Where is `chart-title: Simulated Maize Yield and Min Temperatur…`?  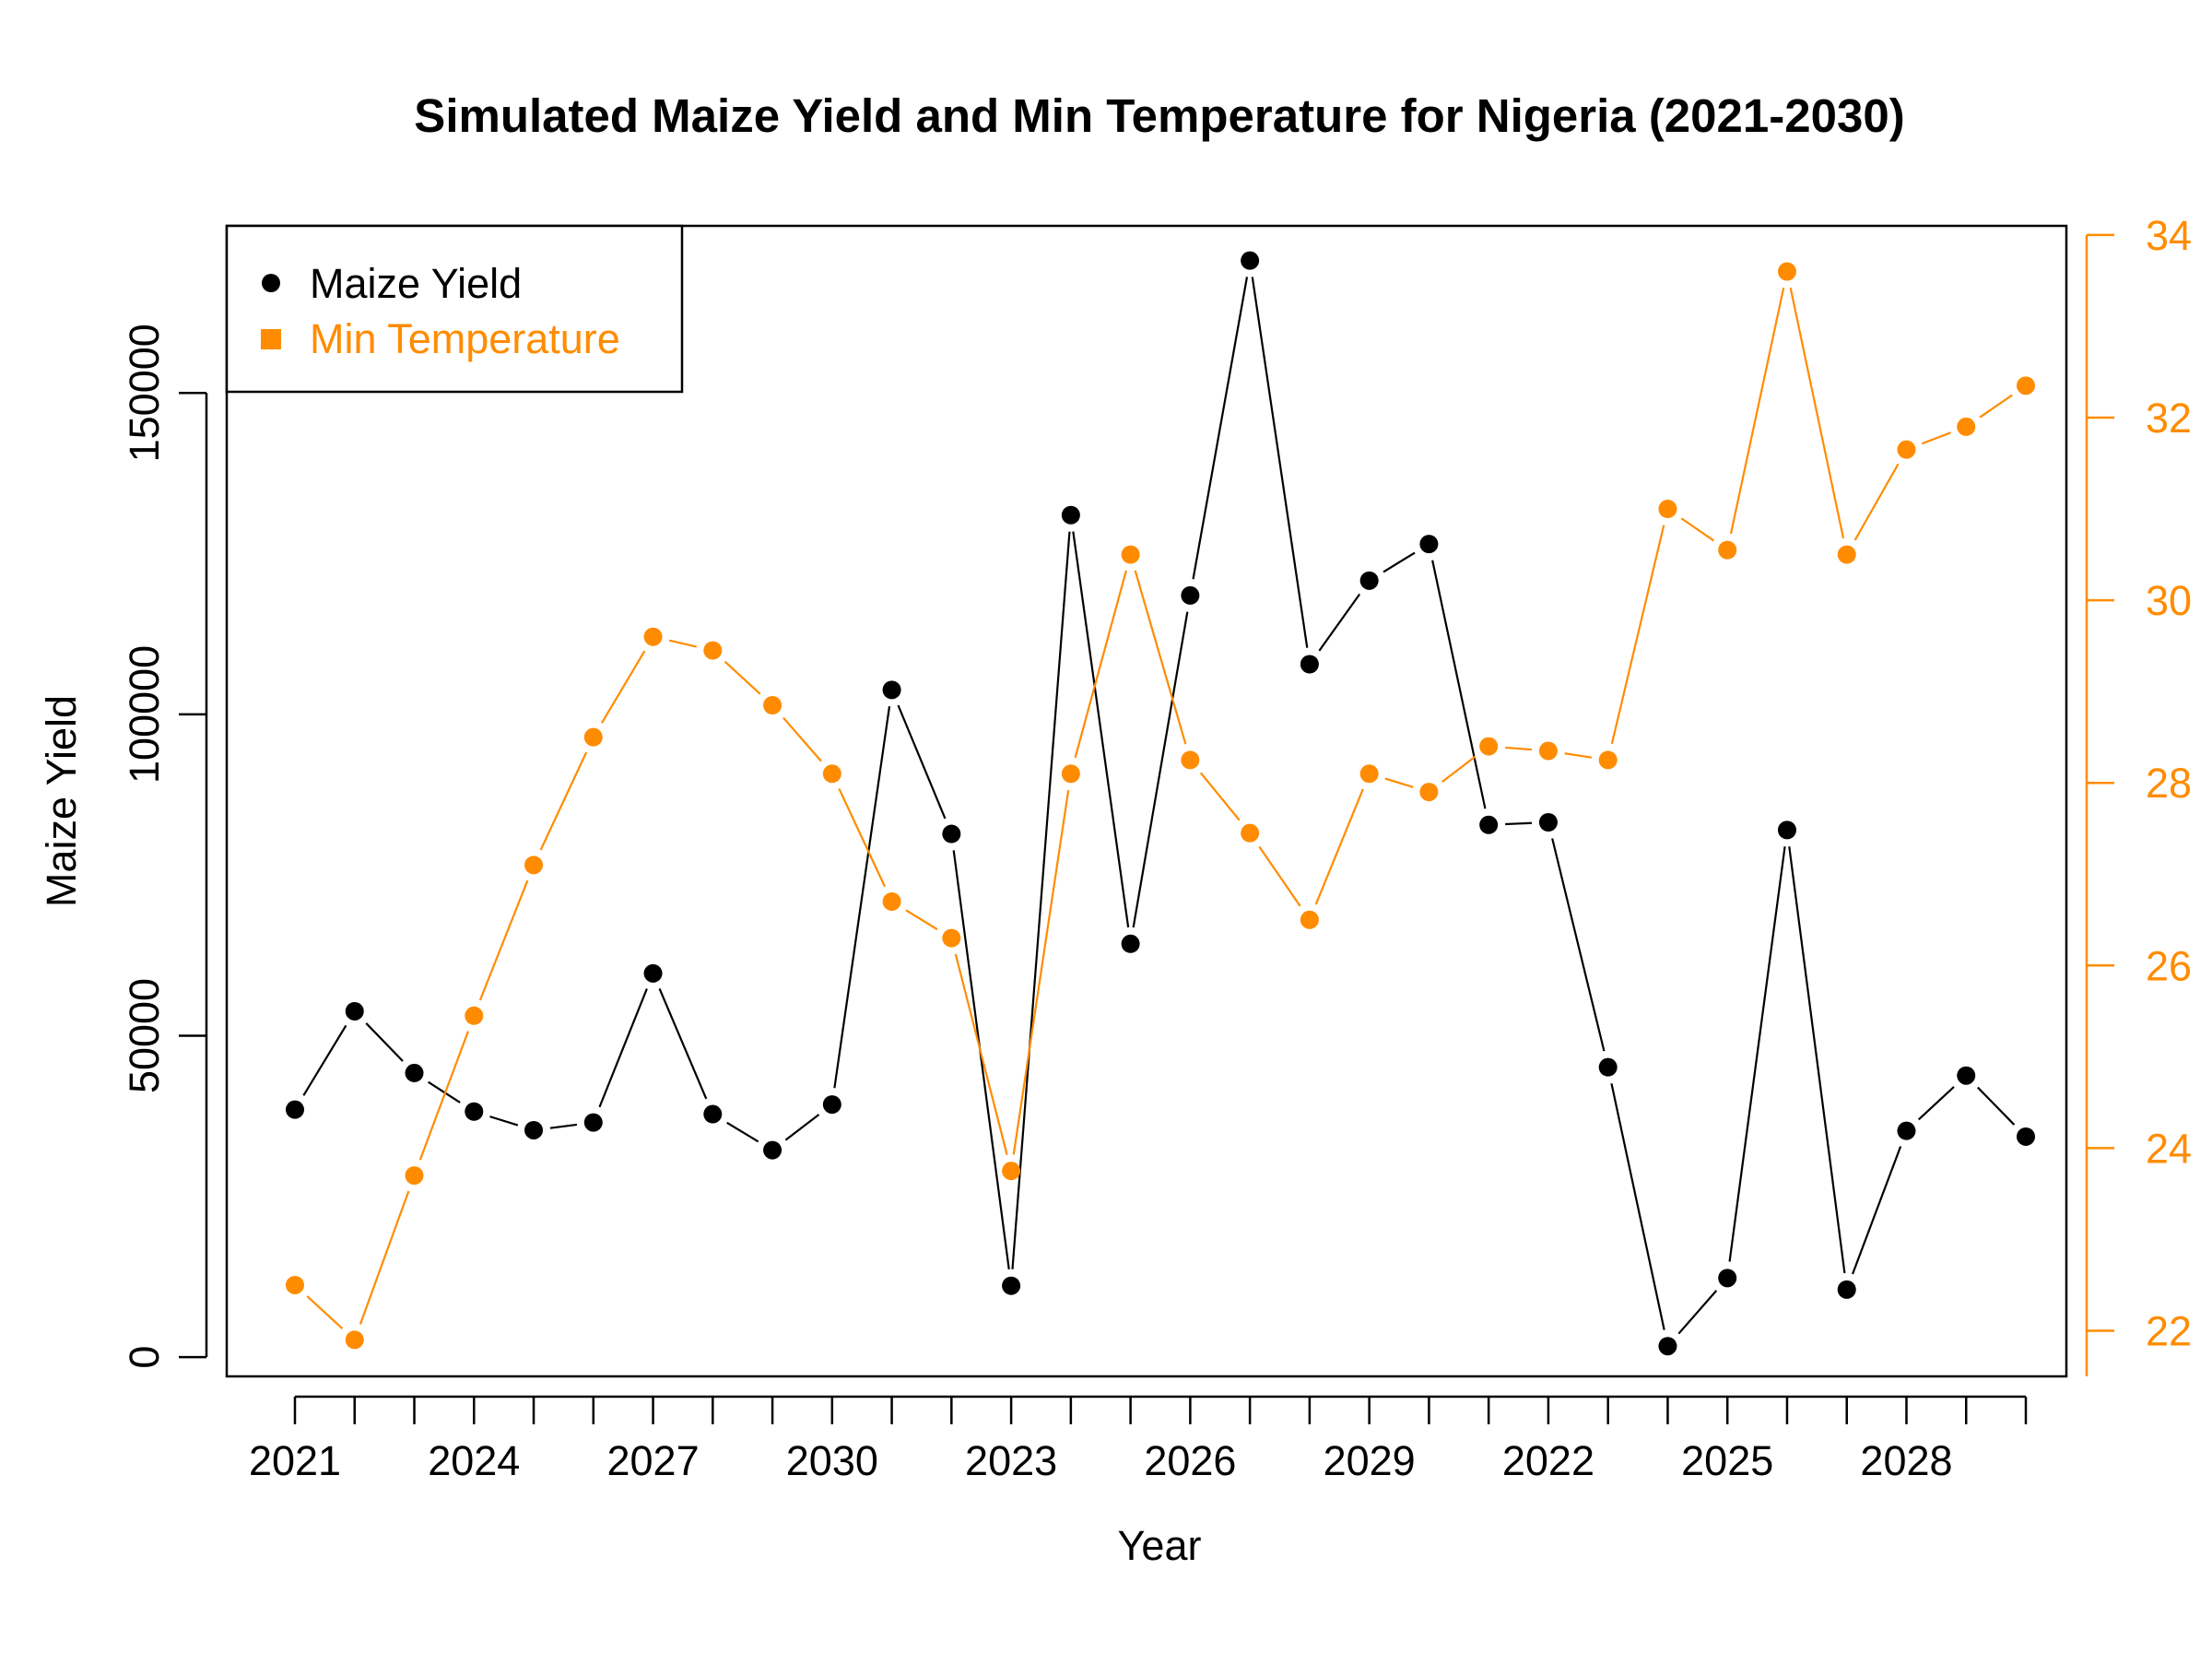 chart-title: Simulated Maize Yield and Min Temperatur… is located at coordinates (1159, 115).